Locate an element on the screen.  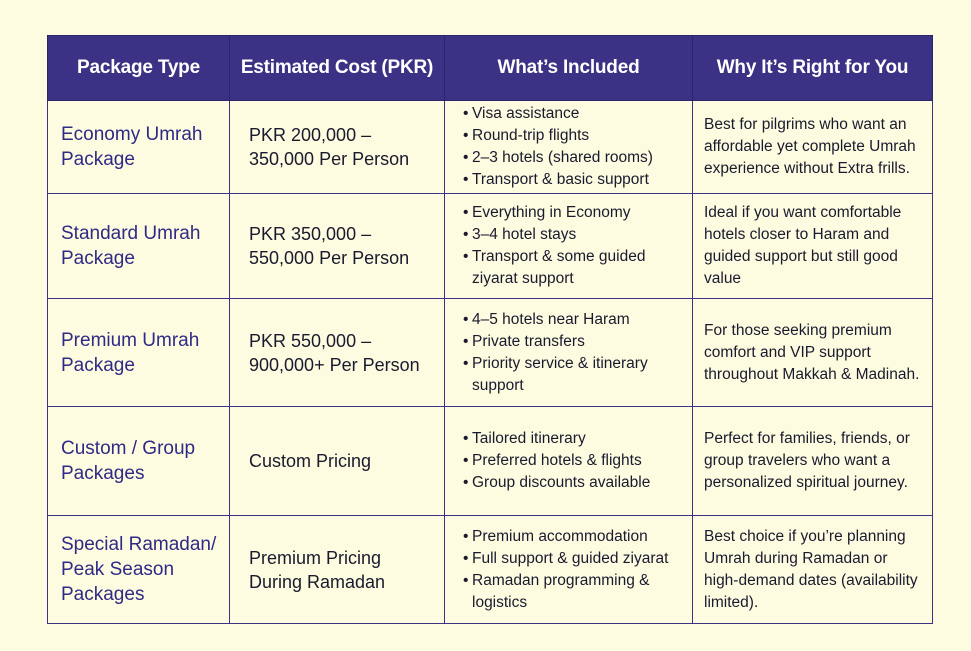
included-item: Transport & some guided ziyarat support is located at coordinates (574, 268).